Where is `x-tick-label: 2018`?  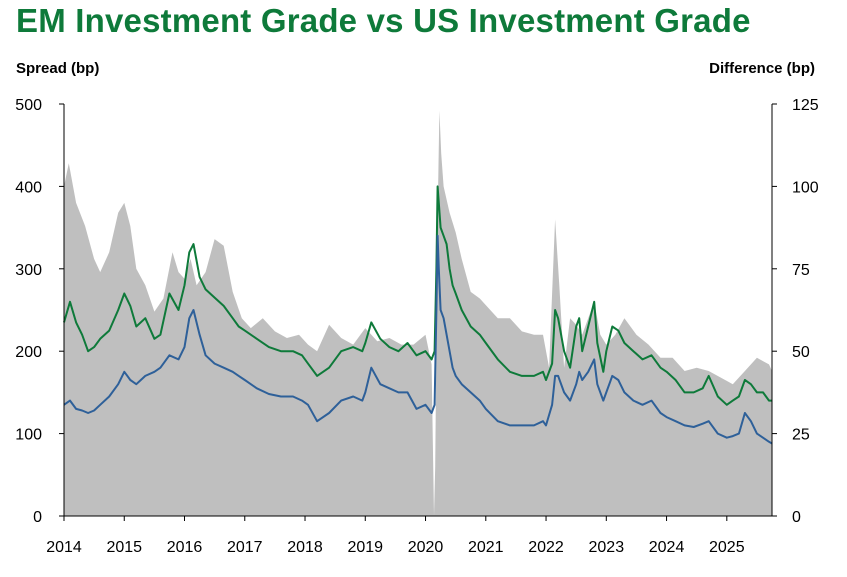
x-tick-label: 2018 is located at coordinates (305, 547).